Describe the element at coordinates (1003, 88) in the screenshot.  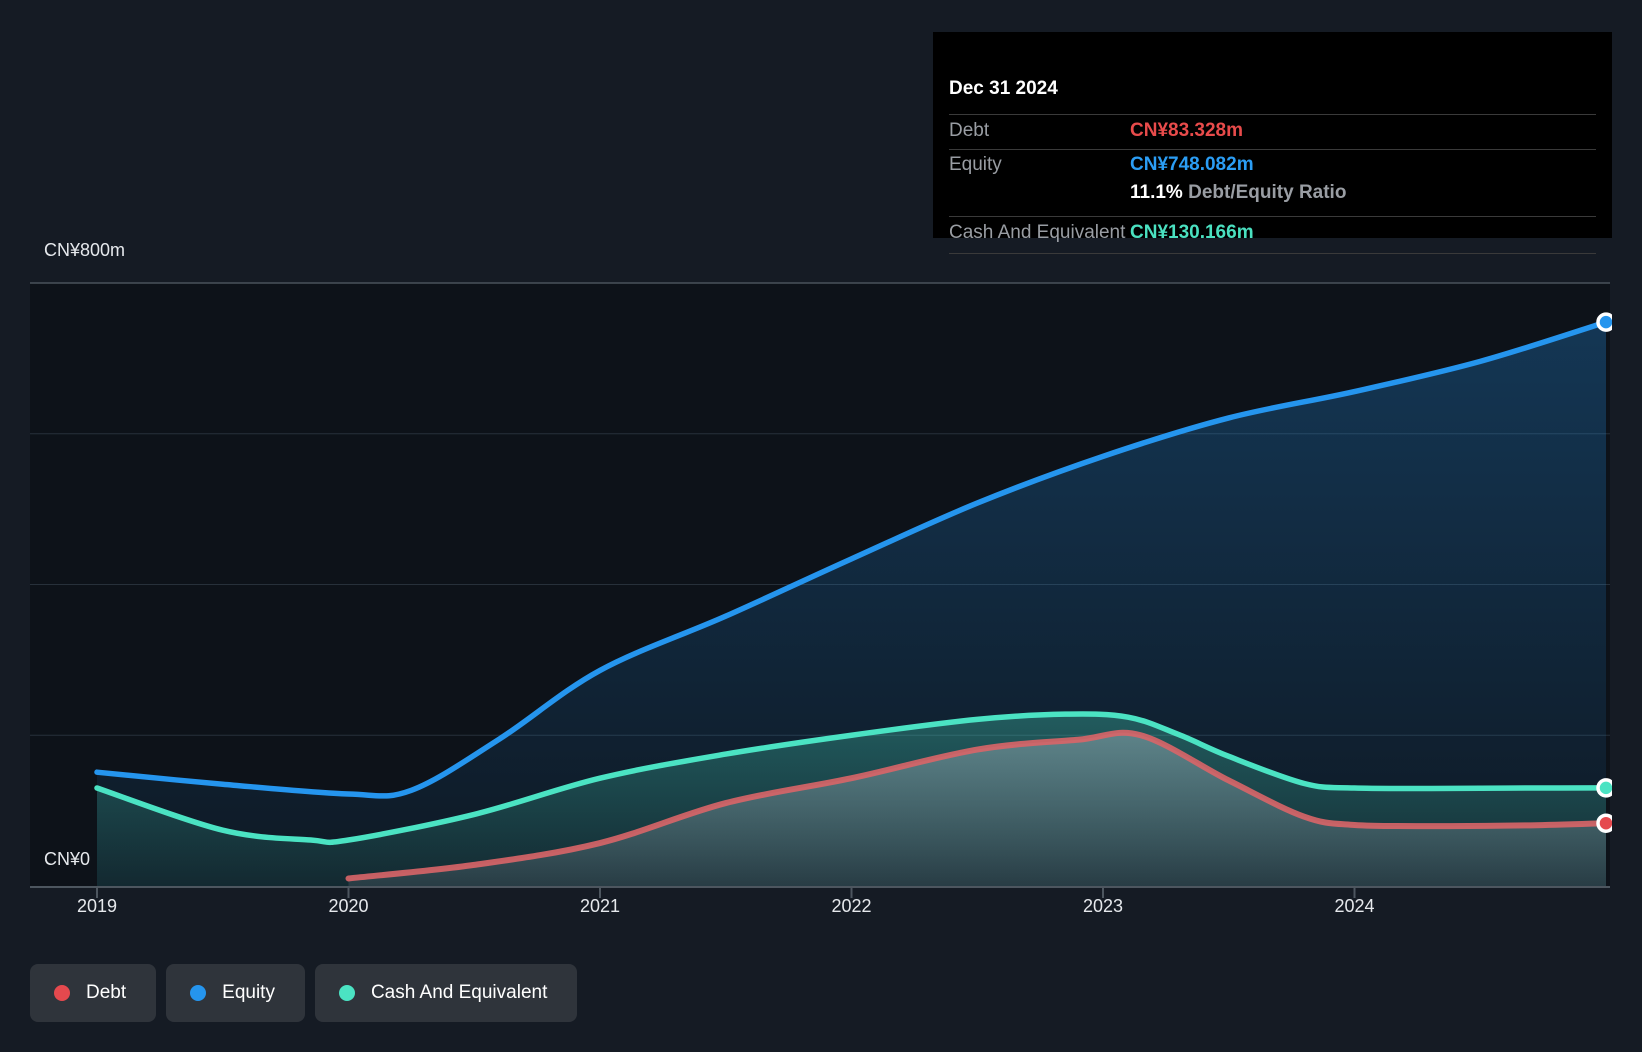
I see `tooltip-date: Dec 31 2024` at that location.